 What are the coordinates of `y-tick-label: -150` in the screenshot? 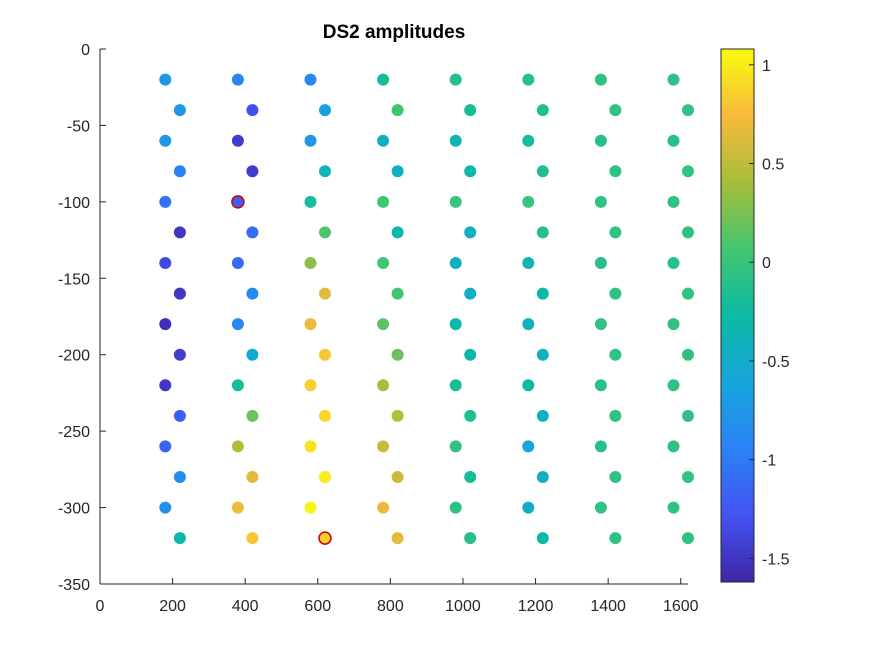 It's located at (74, 279).